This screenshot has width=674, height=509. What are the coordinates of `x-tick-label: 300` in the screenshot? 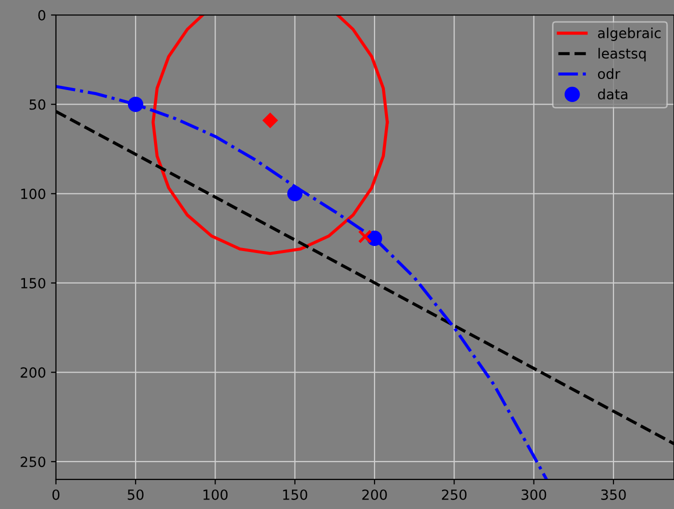 It's located at (534, 494).